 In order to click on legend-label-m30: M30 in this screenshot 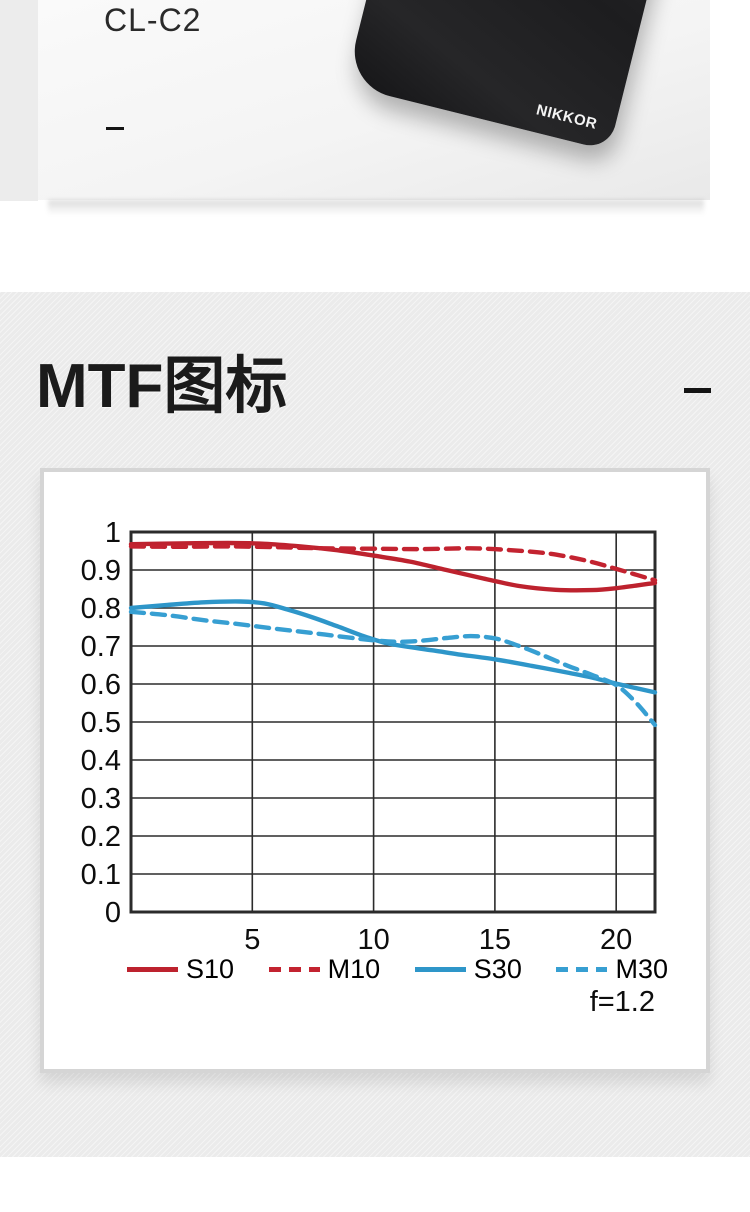, I will do `click(641, 968)`.